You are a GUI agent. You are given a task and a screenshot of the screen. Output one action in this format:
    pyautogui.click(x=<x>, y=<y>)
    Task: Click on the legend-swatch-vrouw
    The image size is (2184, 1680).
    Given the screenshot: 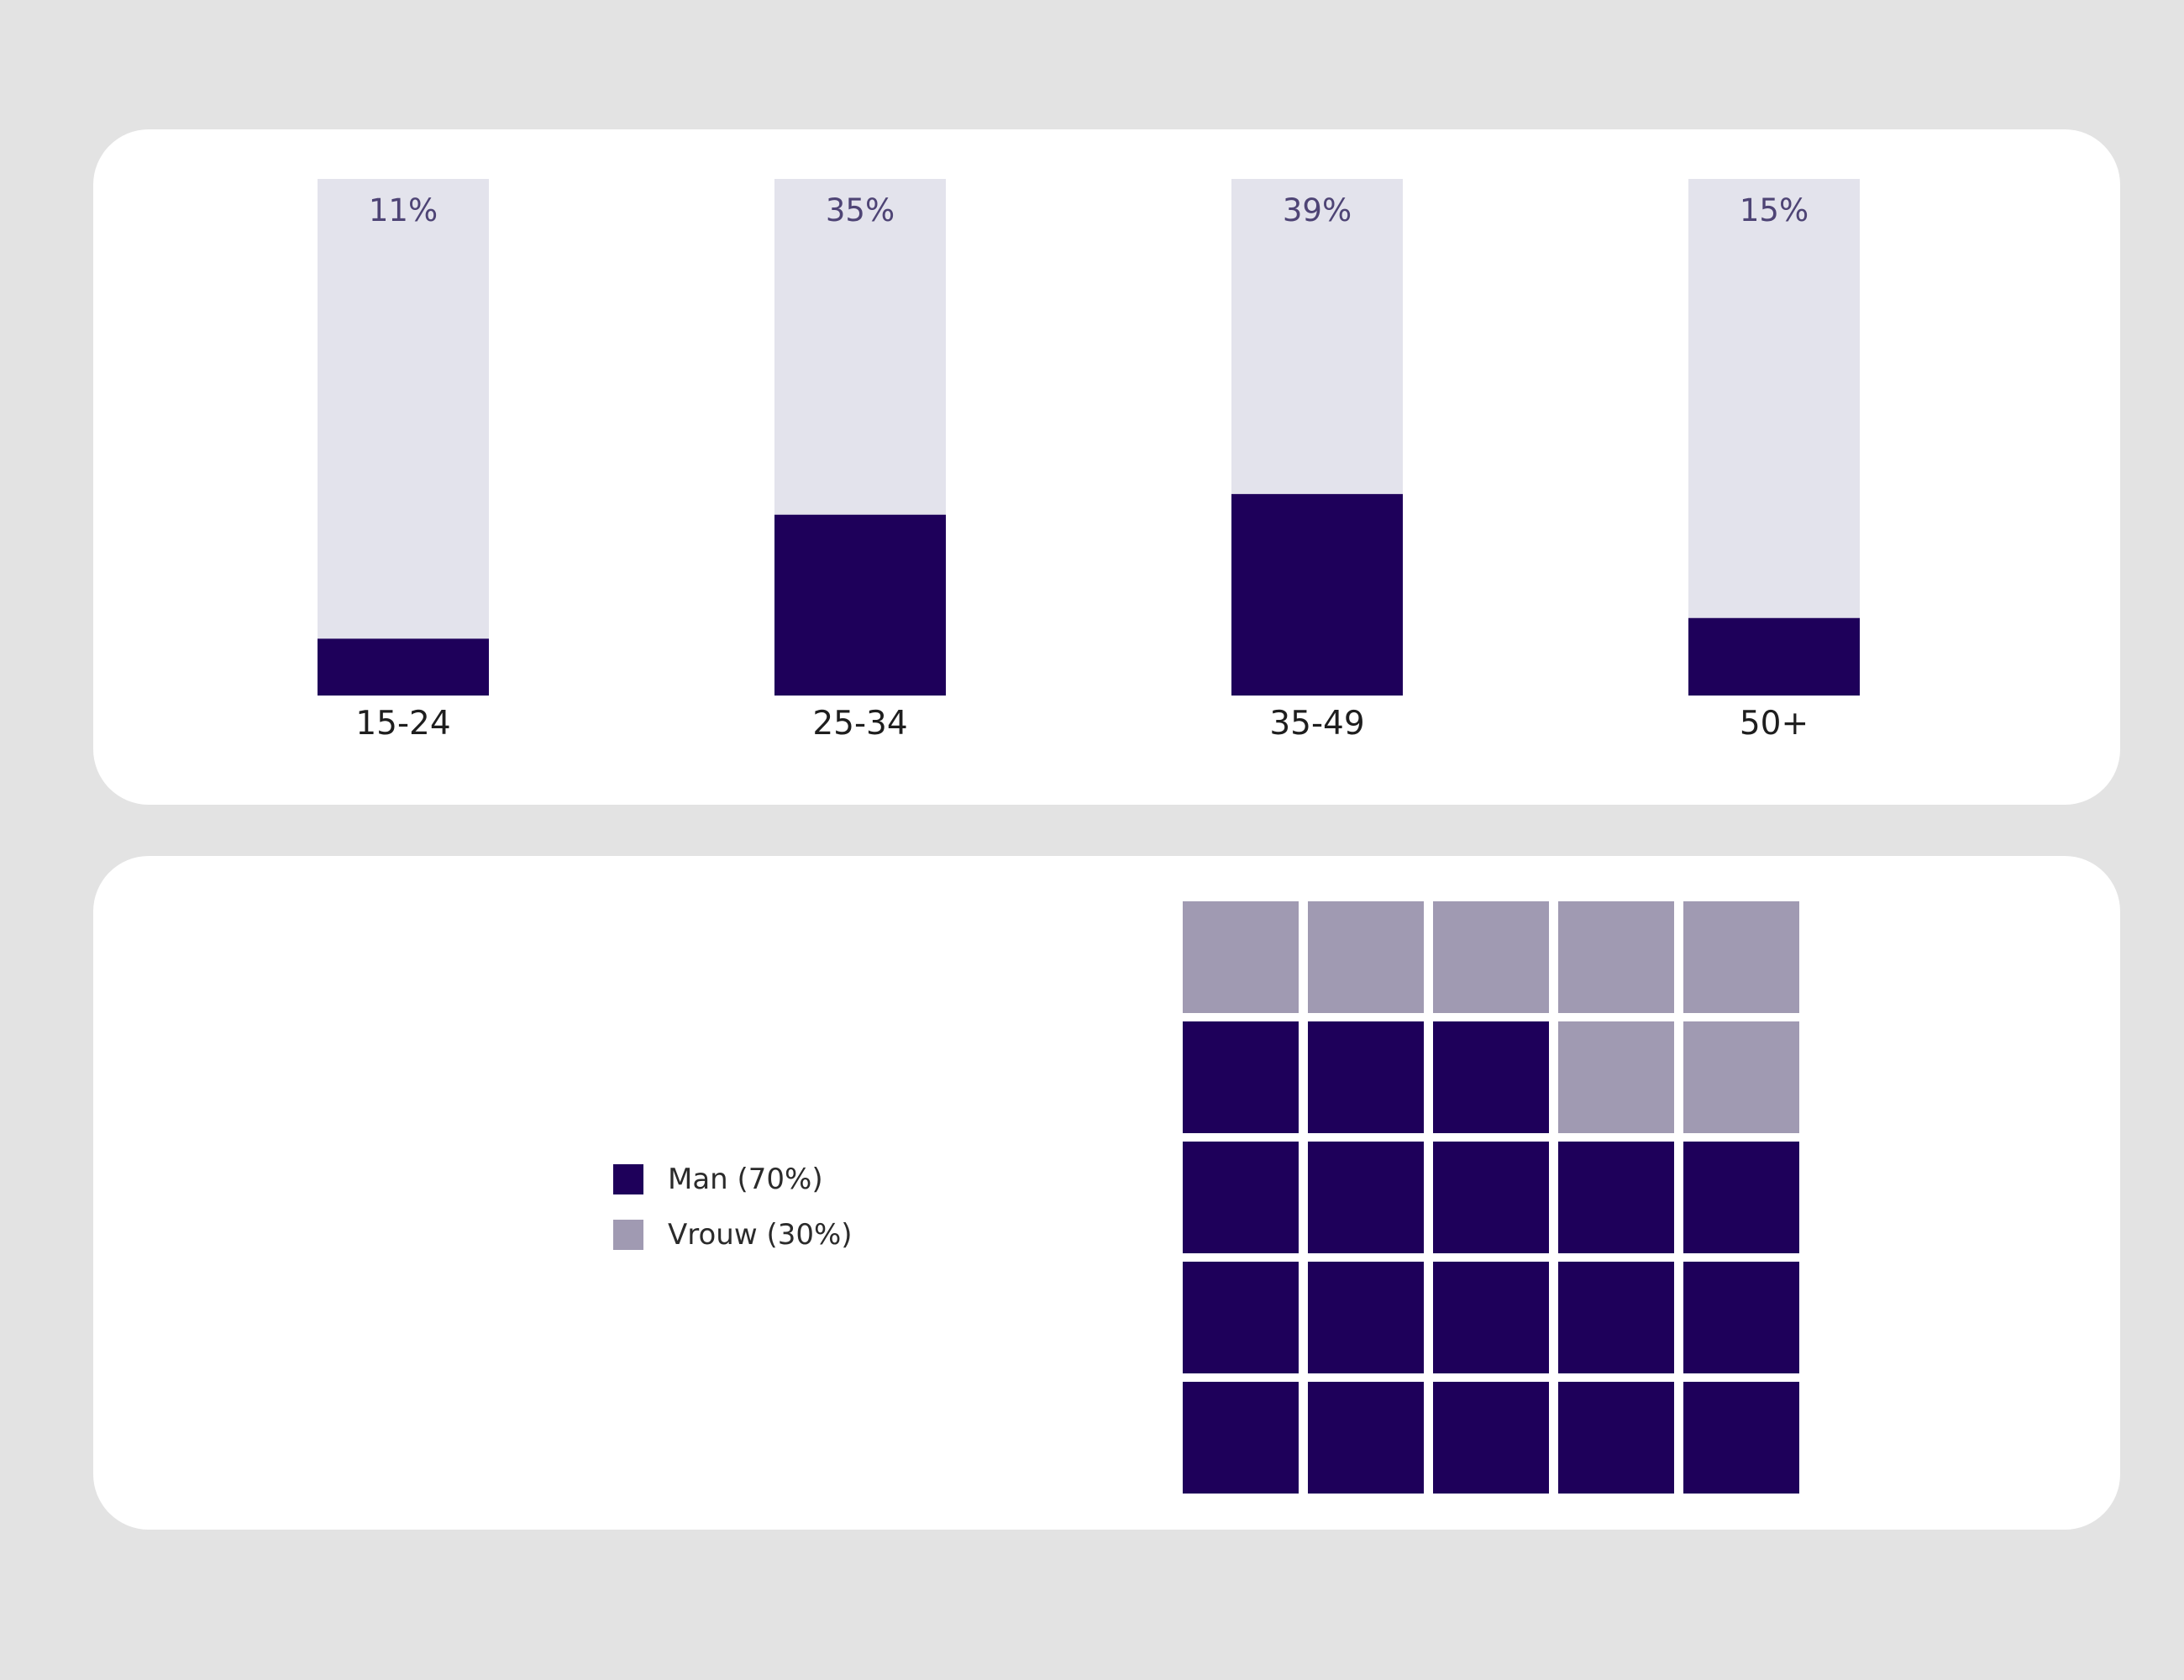 What is the action you would take?
    pyautogui.click(x=628, y=1235)
    